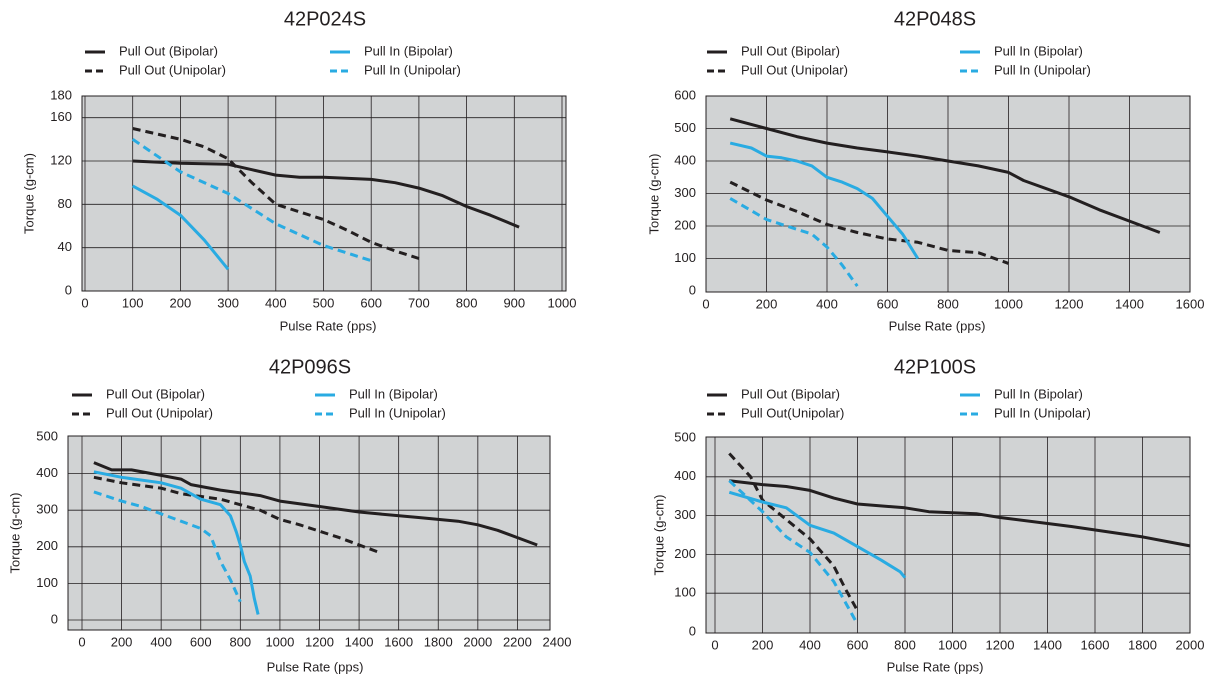 The height and width of the screenshot is (685, 1223). Describe the element at coordinates (133, 302) in the screenshot. I see `x-tick-label: 100` at that location.